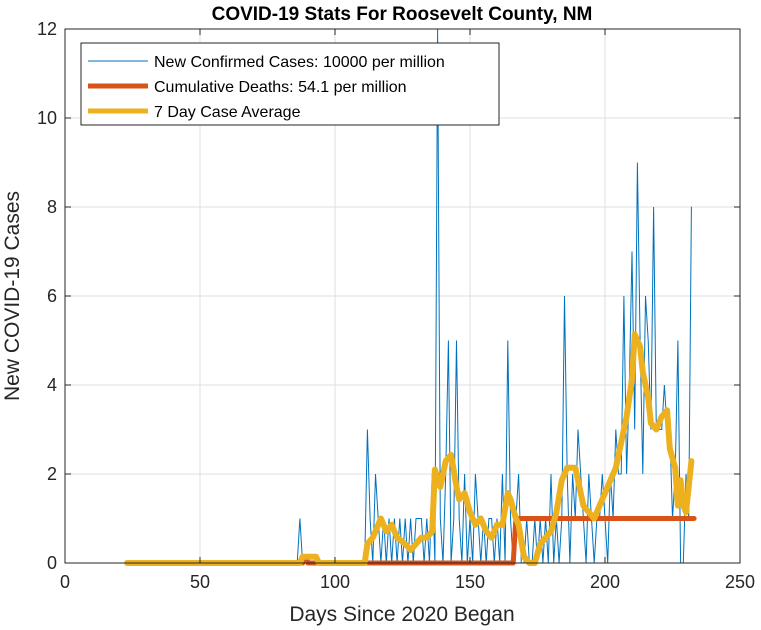  Describe the element at coordinates (200, 582) in the screenshot. I see `x-tick-label: 50` at that location.